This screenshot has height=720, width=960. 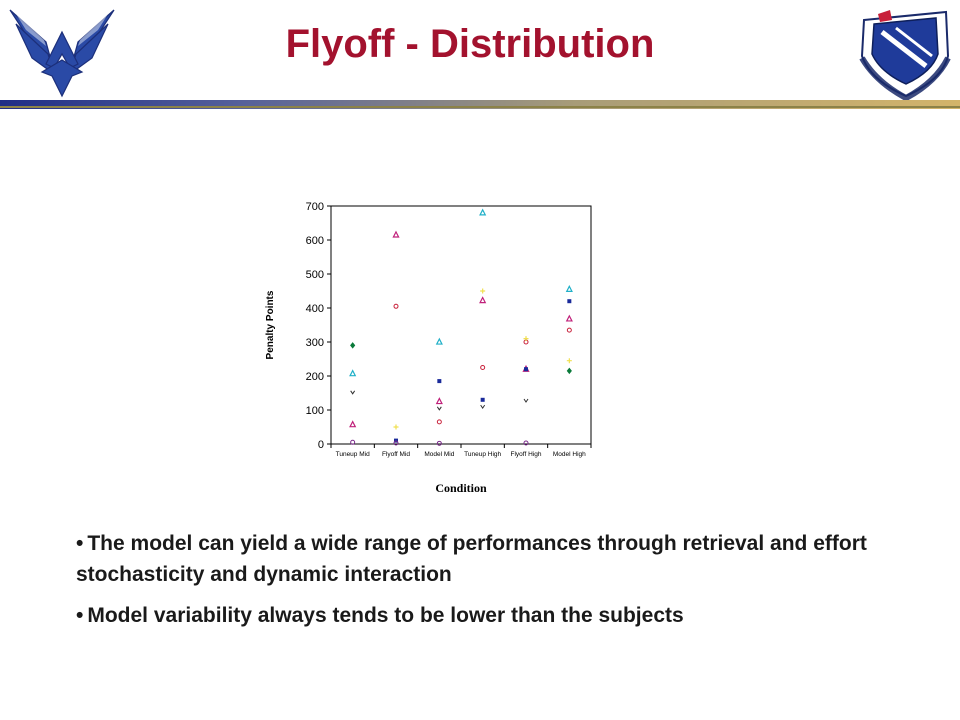 What do you see at coordinates (470, 44) in the screenshot?
I see `slide-title: Flyoff - Distribution` at bounding box center [470, 44].